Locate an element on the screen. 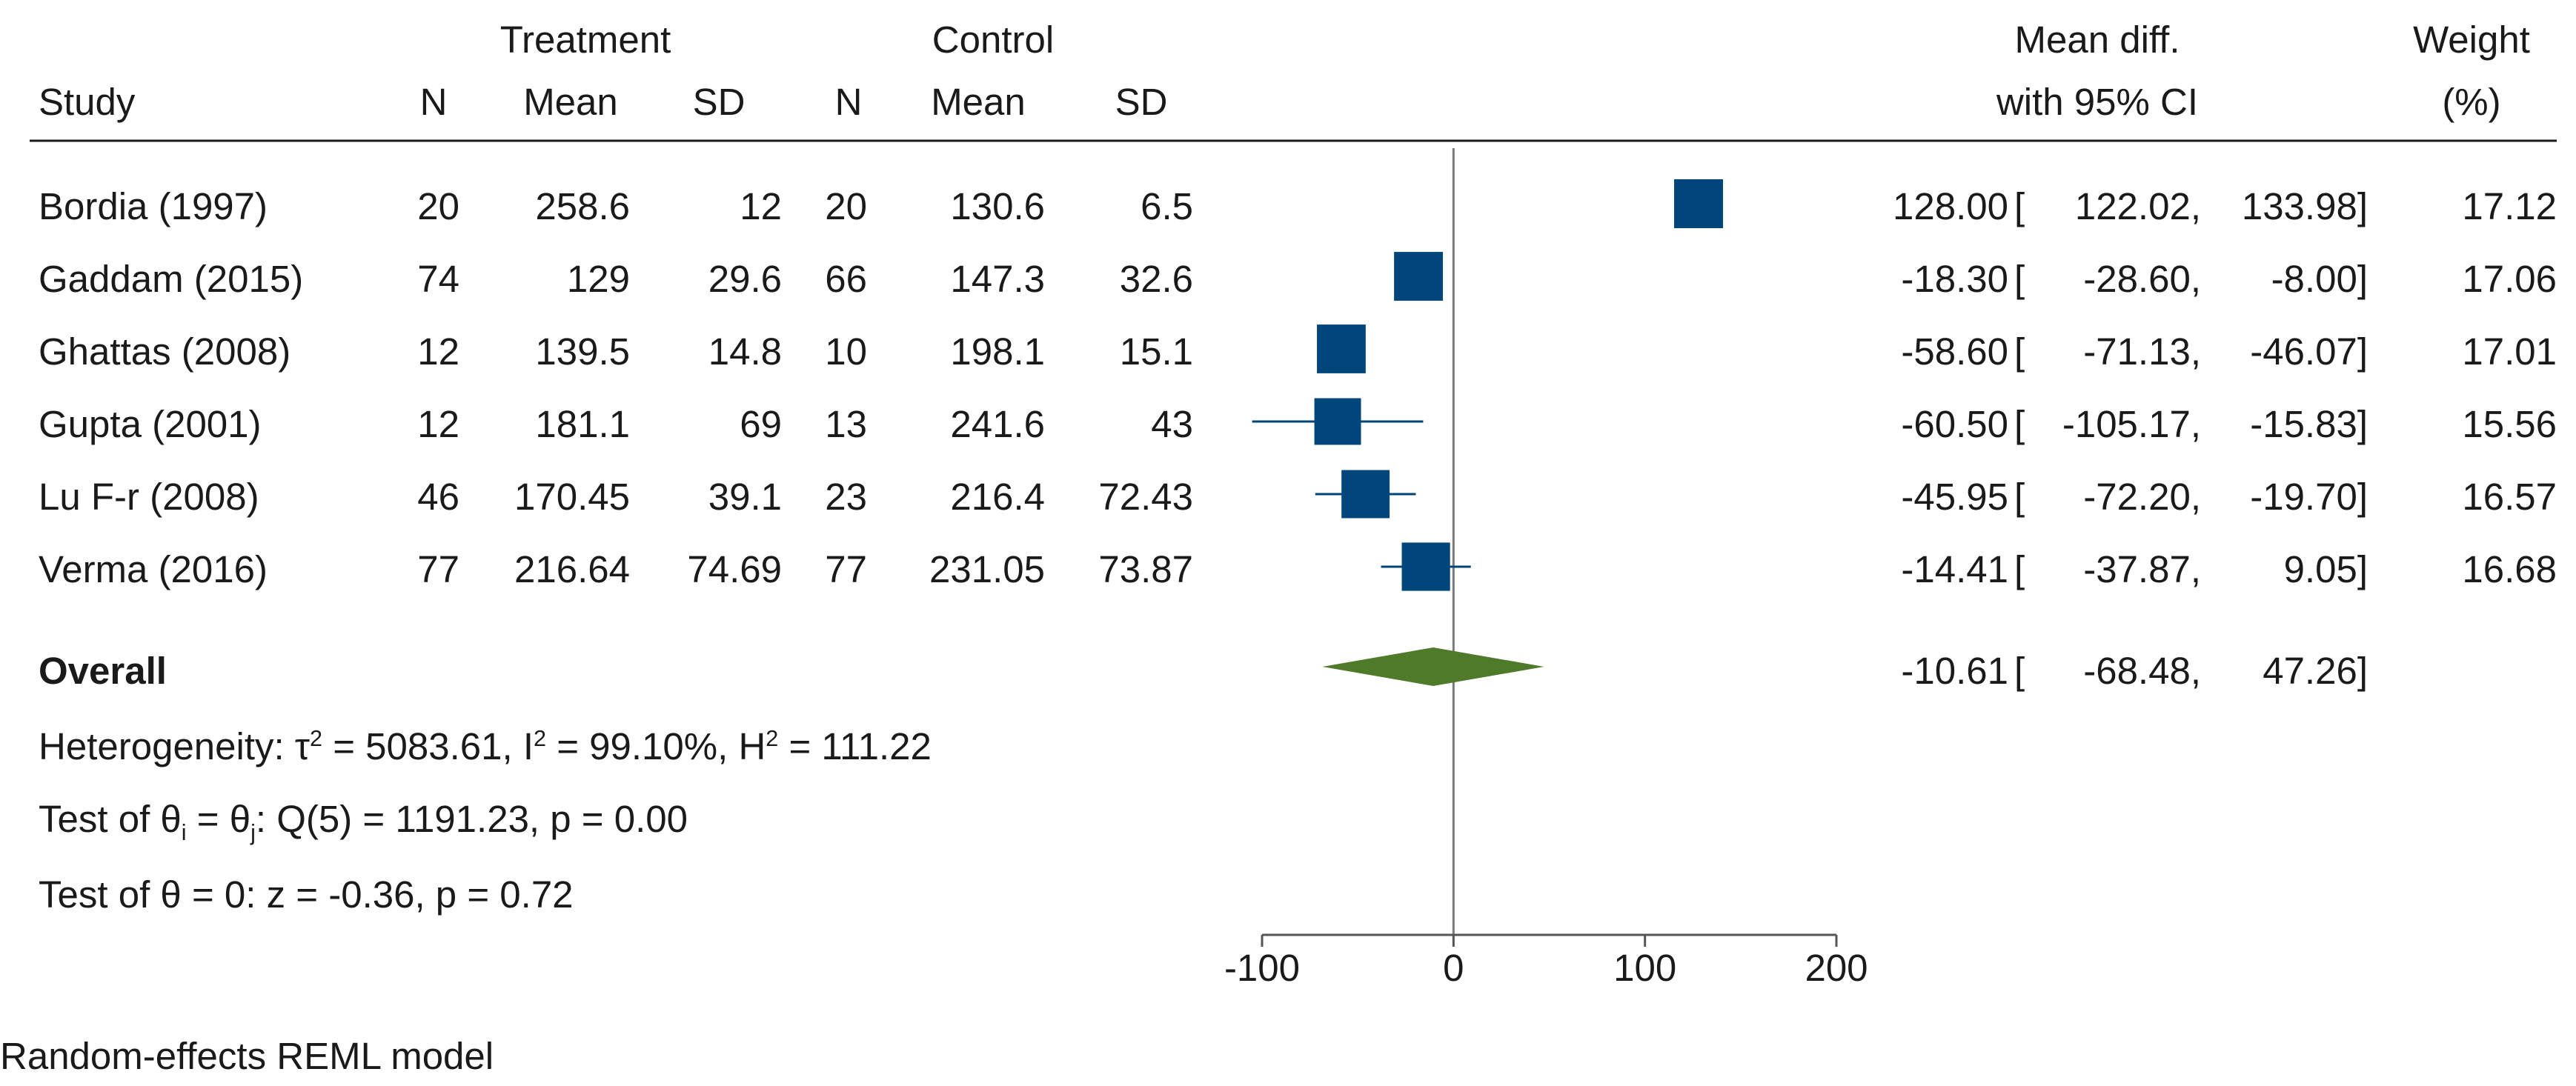 This screenshot has height=1086, width=2576. effect-header-line2: with 95% CI is located at coordinates (2097, 102).